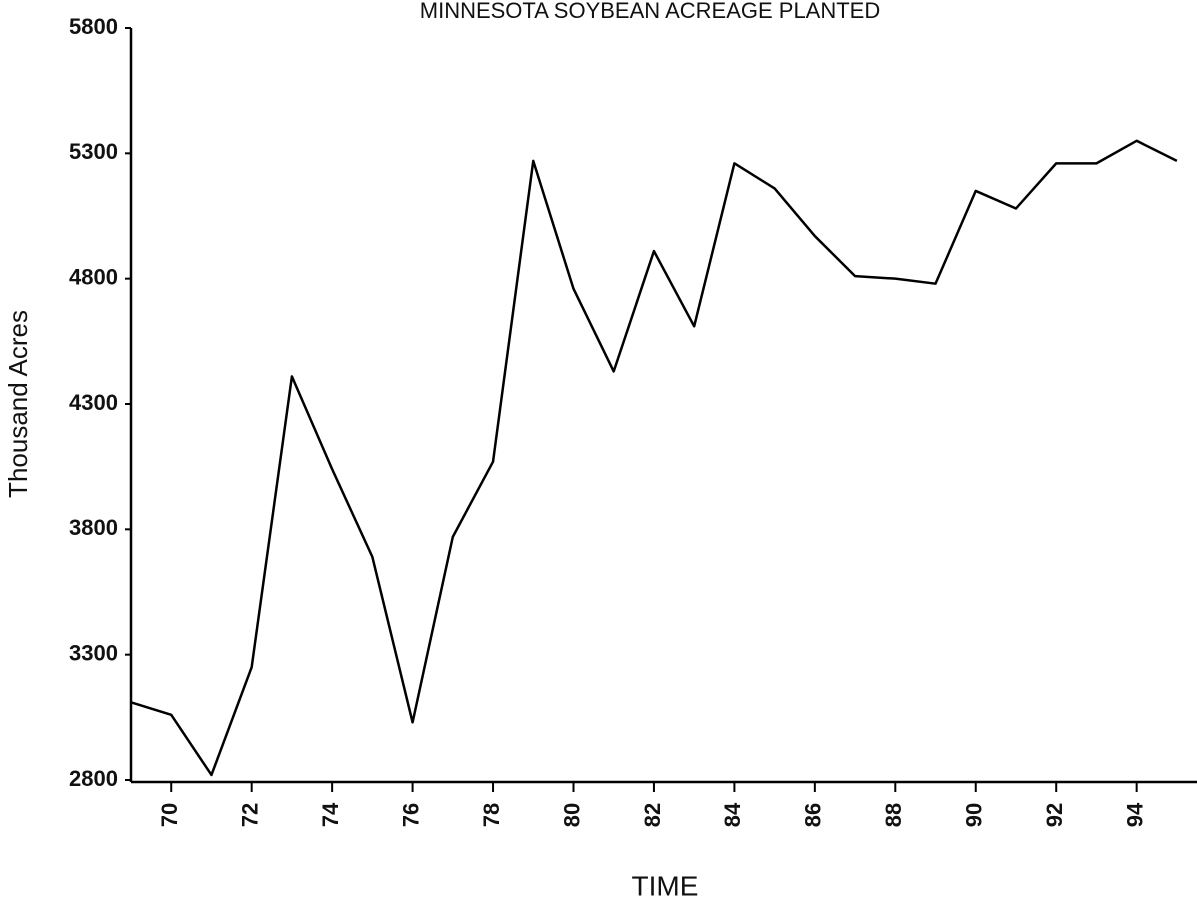  What do you see at coordinates (813, 815) in the screenshot?
I see `x-tick-label: 86` at bounding box center [813, 815].